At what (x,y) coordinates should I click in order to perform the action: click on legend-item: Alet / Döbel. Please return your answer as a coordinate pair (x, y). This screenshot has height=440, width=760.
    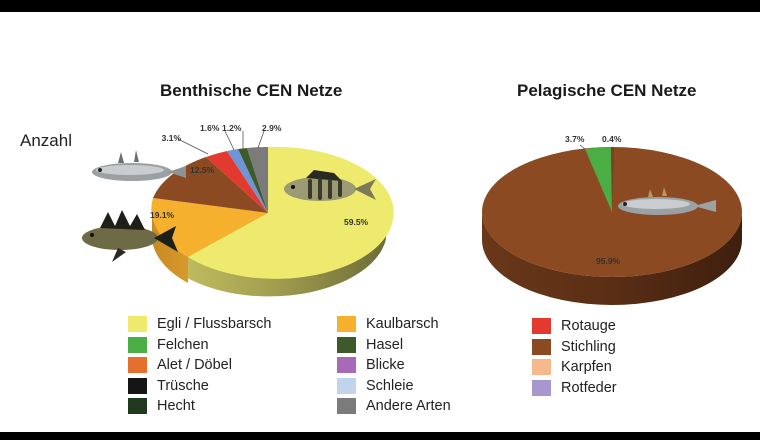
    Looking at the image, I should click on (199, 365).